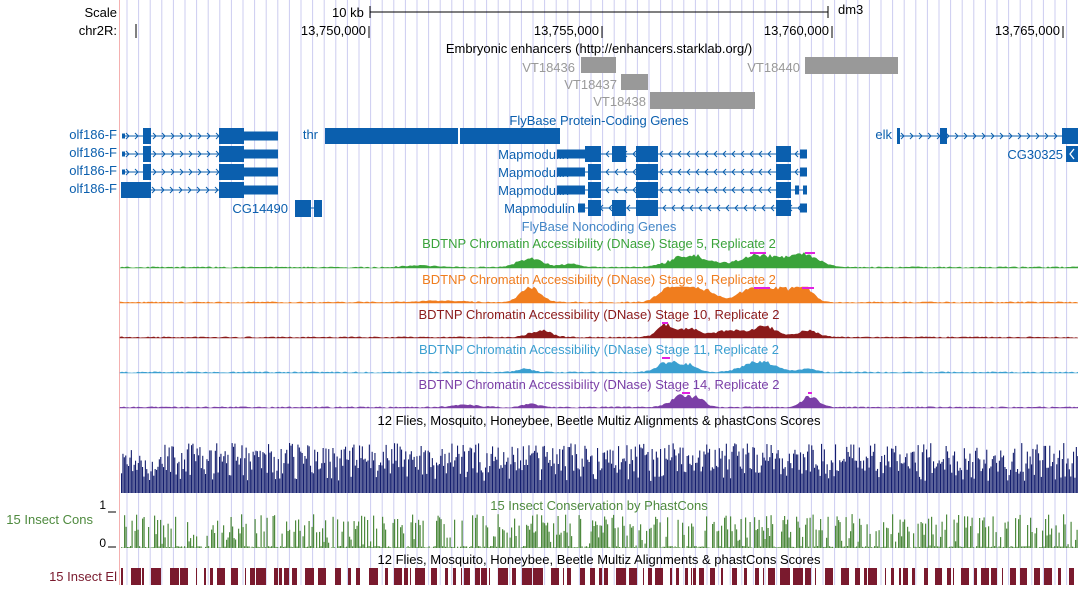  I want to click on gene-label: Mapmodulin, so click(539, 208).